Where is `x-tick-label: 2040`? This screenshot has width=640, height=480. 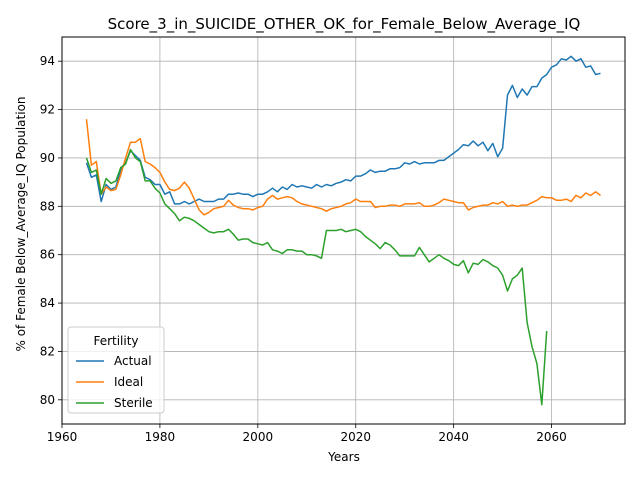 x-tick-label: 2040 is located at coordinates (453, 437).